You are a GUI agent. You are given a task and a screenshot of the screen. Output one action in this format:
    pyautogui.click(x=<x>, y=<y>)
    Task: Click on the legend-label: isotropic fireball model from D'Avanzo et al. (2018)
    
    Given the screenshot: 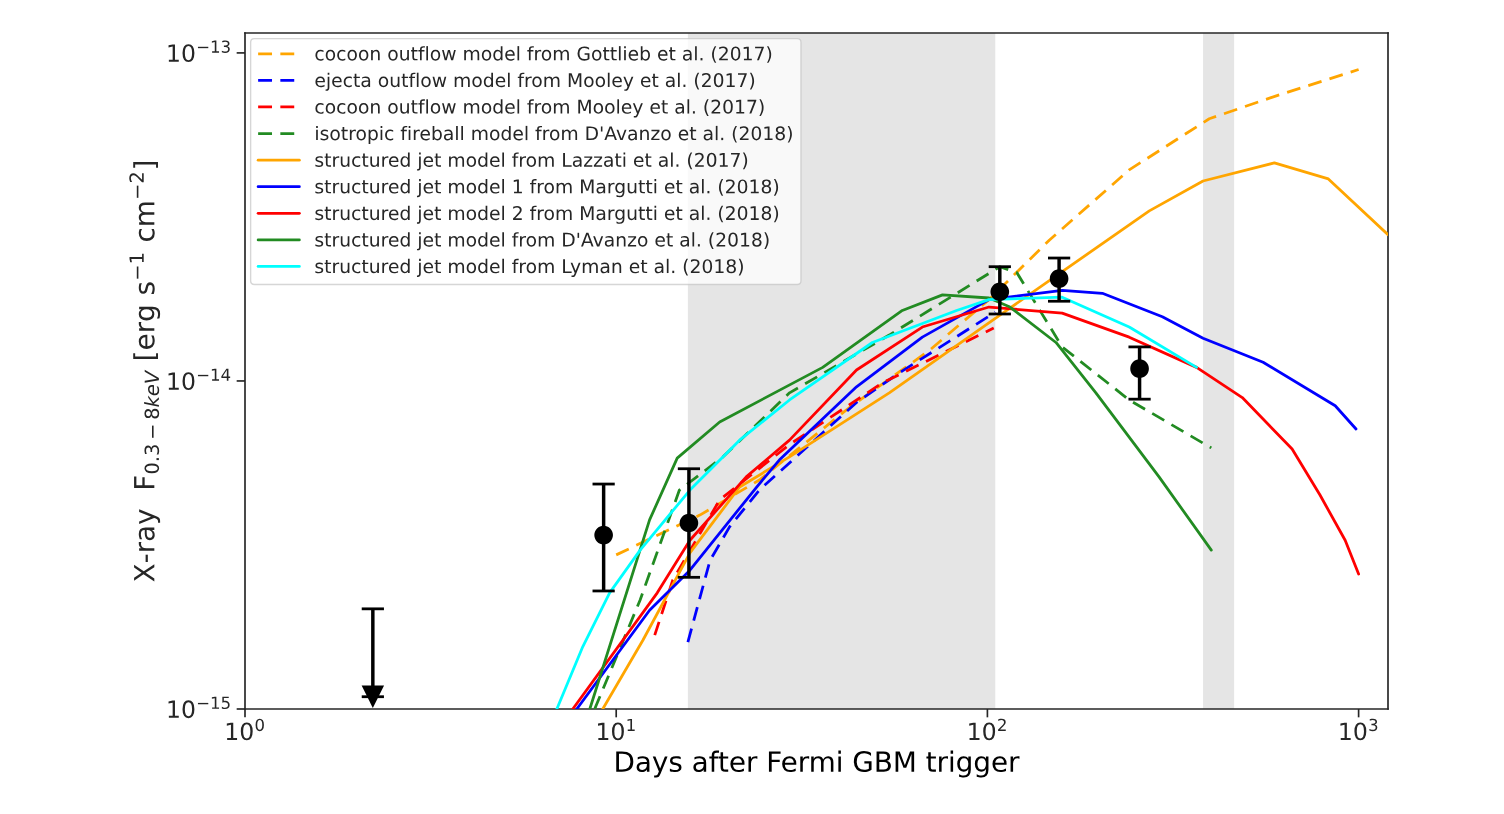 What is the action you would take?
    pyautogui.click(x=554, y=135)
    